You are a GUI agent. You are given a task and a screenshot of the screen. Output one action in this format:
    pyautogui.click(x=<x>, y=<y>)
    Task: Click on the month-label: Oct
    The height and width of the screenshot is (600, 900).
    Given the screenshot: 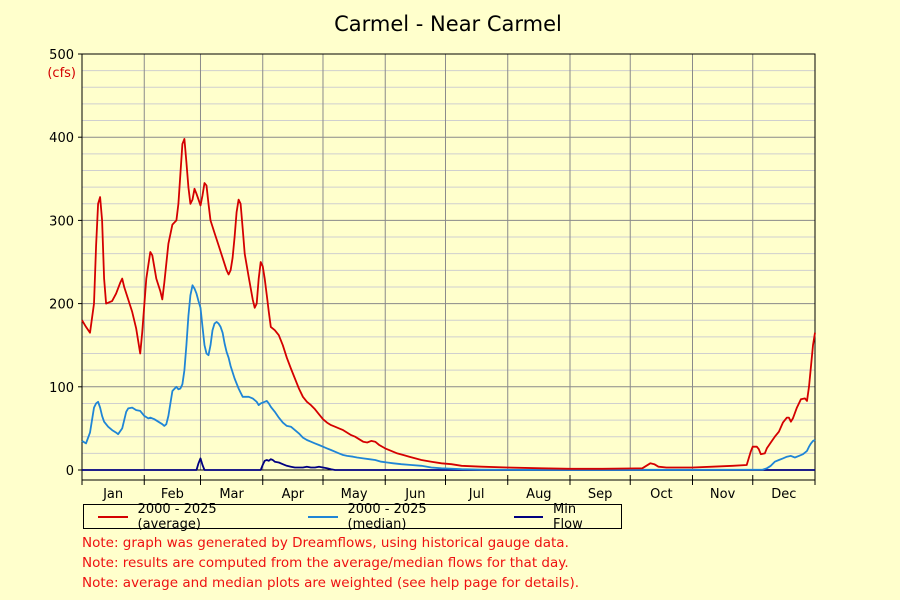 What is the action you would take?
    pyautogui.click(x=661, y=494)
    